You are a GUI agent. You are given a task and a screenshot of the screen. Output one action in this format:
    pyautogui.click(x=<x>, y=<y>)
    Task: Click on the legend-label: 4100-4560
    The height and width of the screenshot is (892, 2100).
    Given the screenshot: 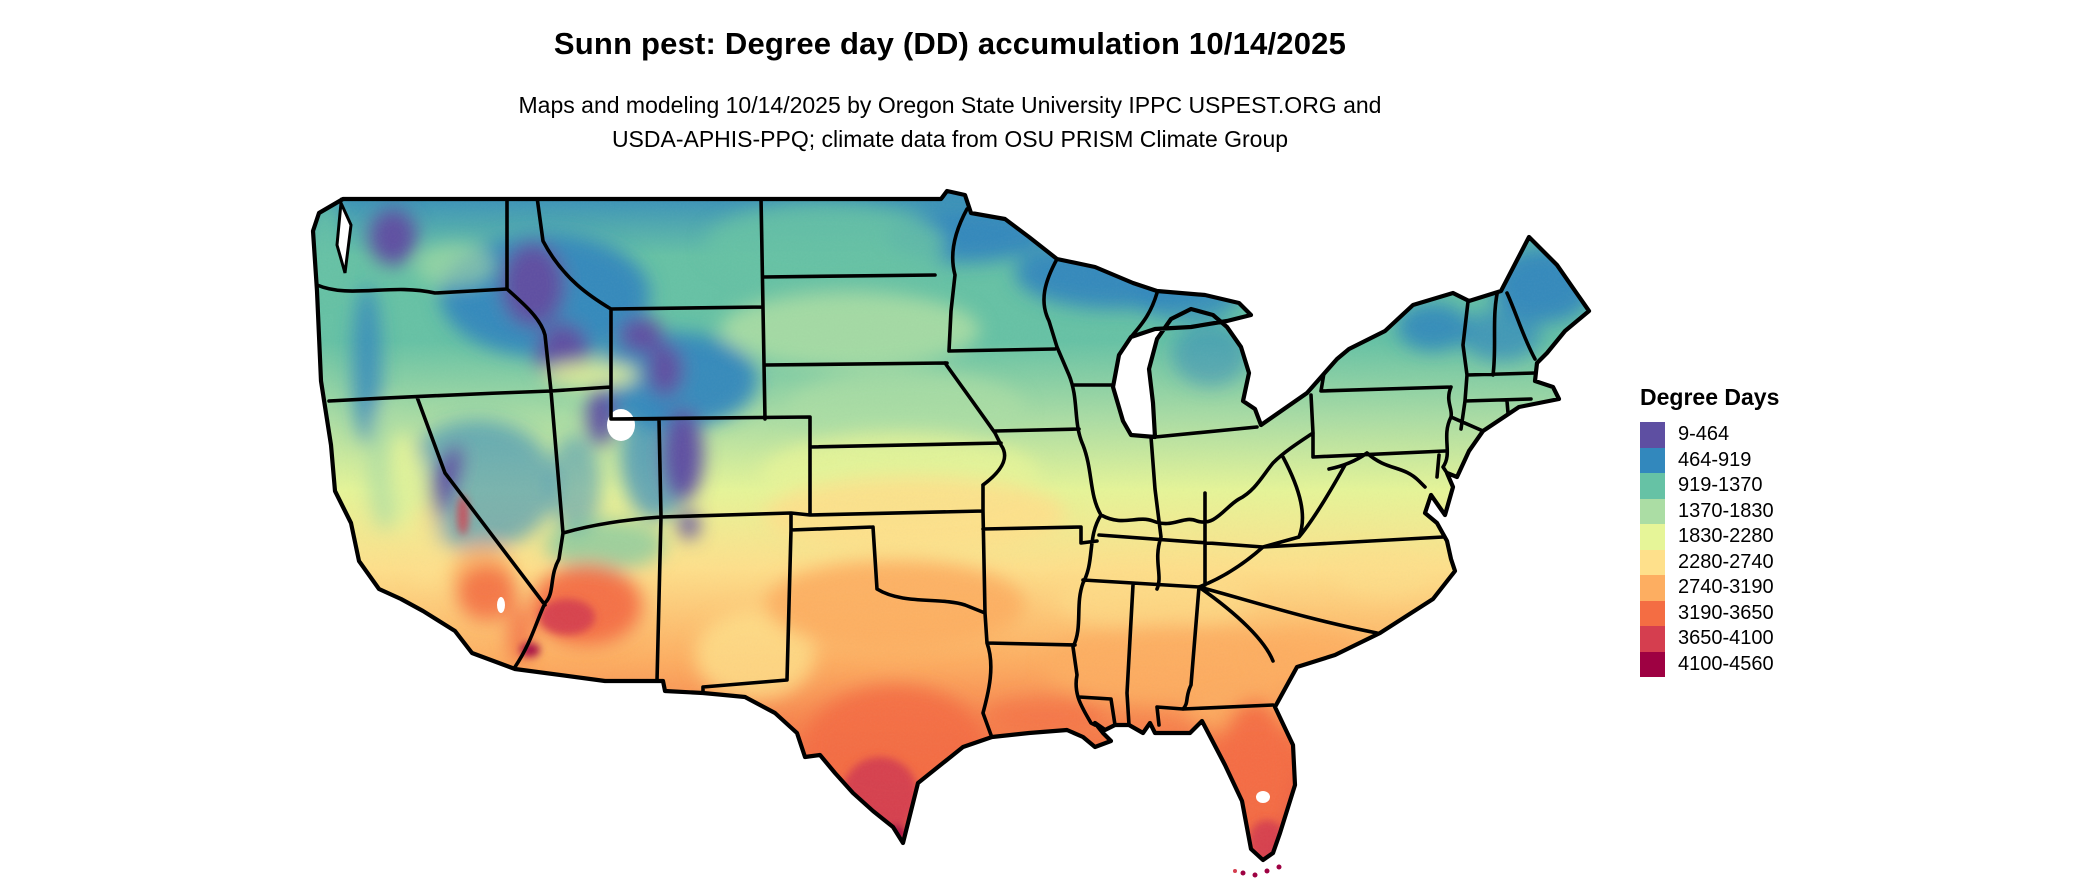 What is the action you would take?
    pyautogui.click(x=1726, y=663)
    